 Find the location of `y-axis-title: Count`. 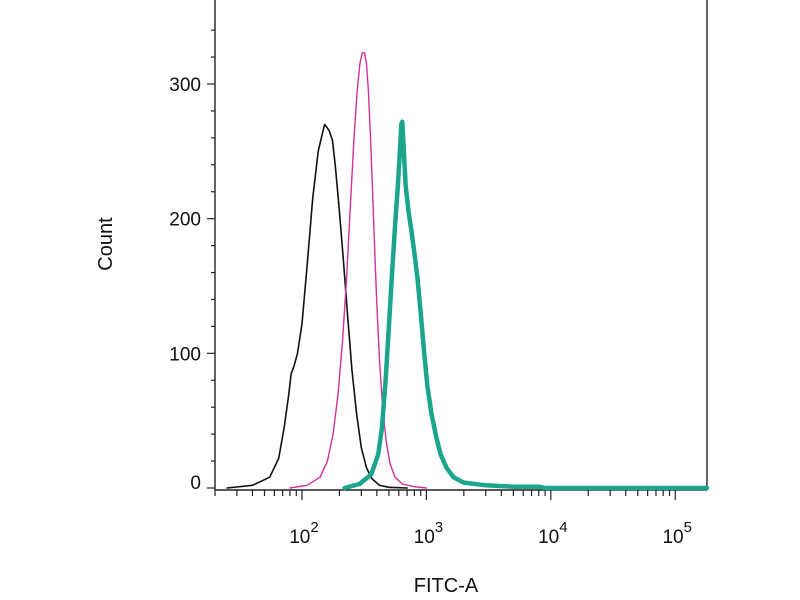

y-axis-title: Count is located at coordinates (106, 244).